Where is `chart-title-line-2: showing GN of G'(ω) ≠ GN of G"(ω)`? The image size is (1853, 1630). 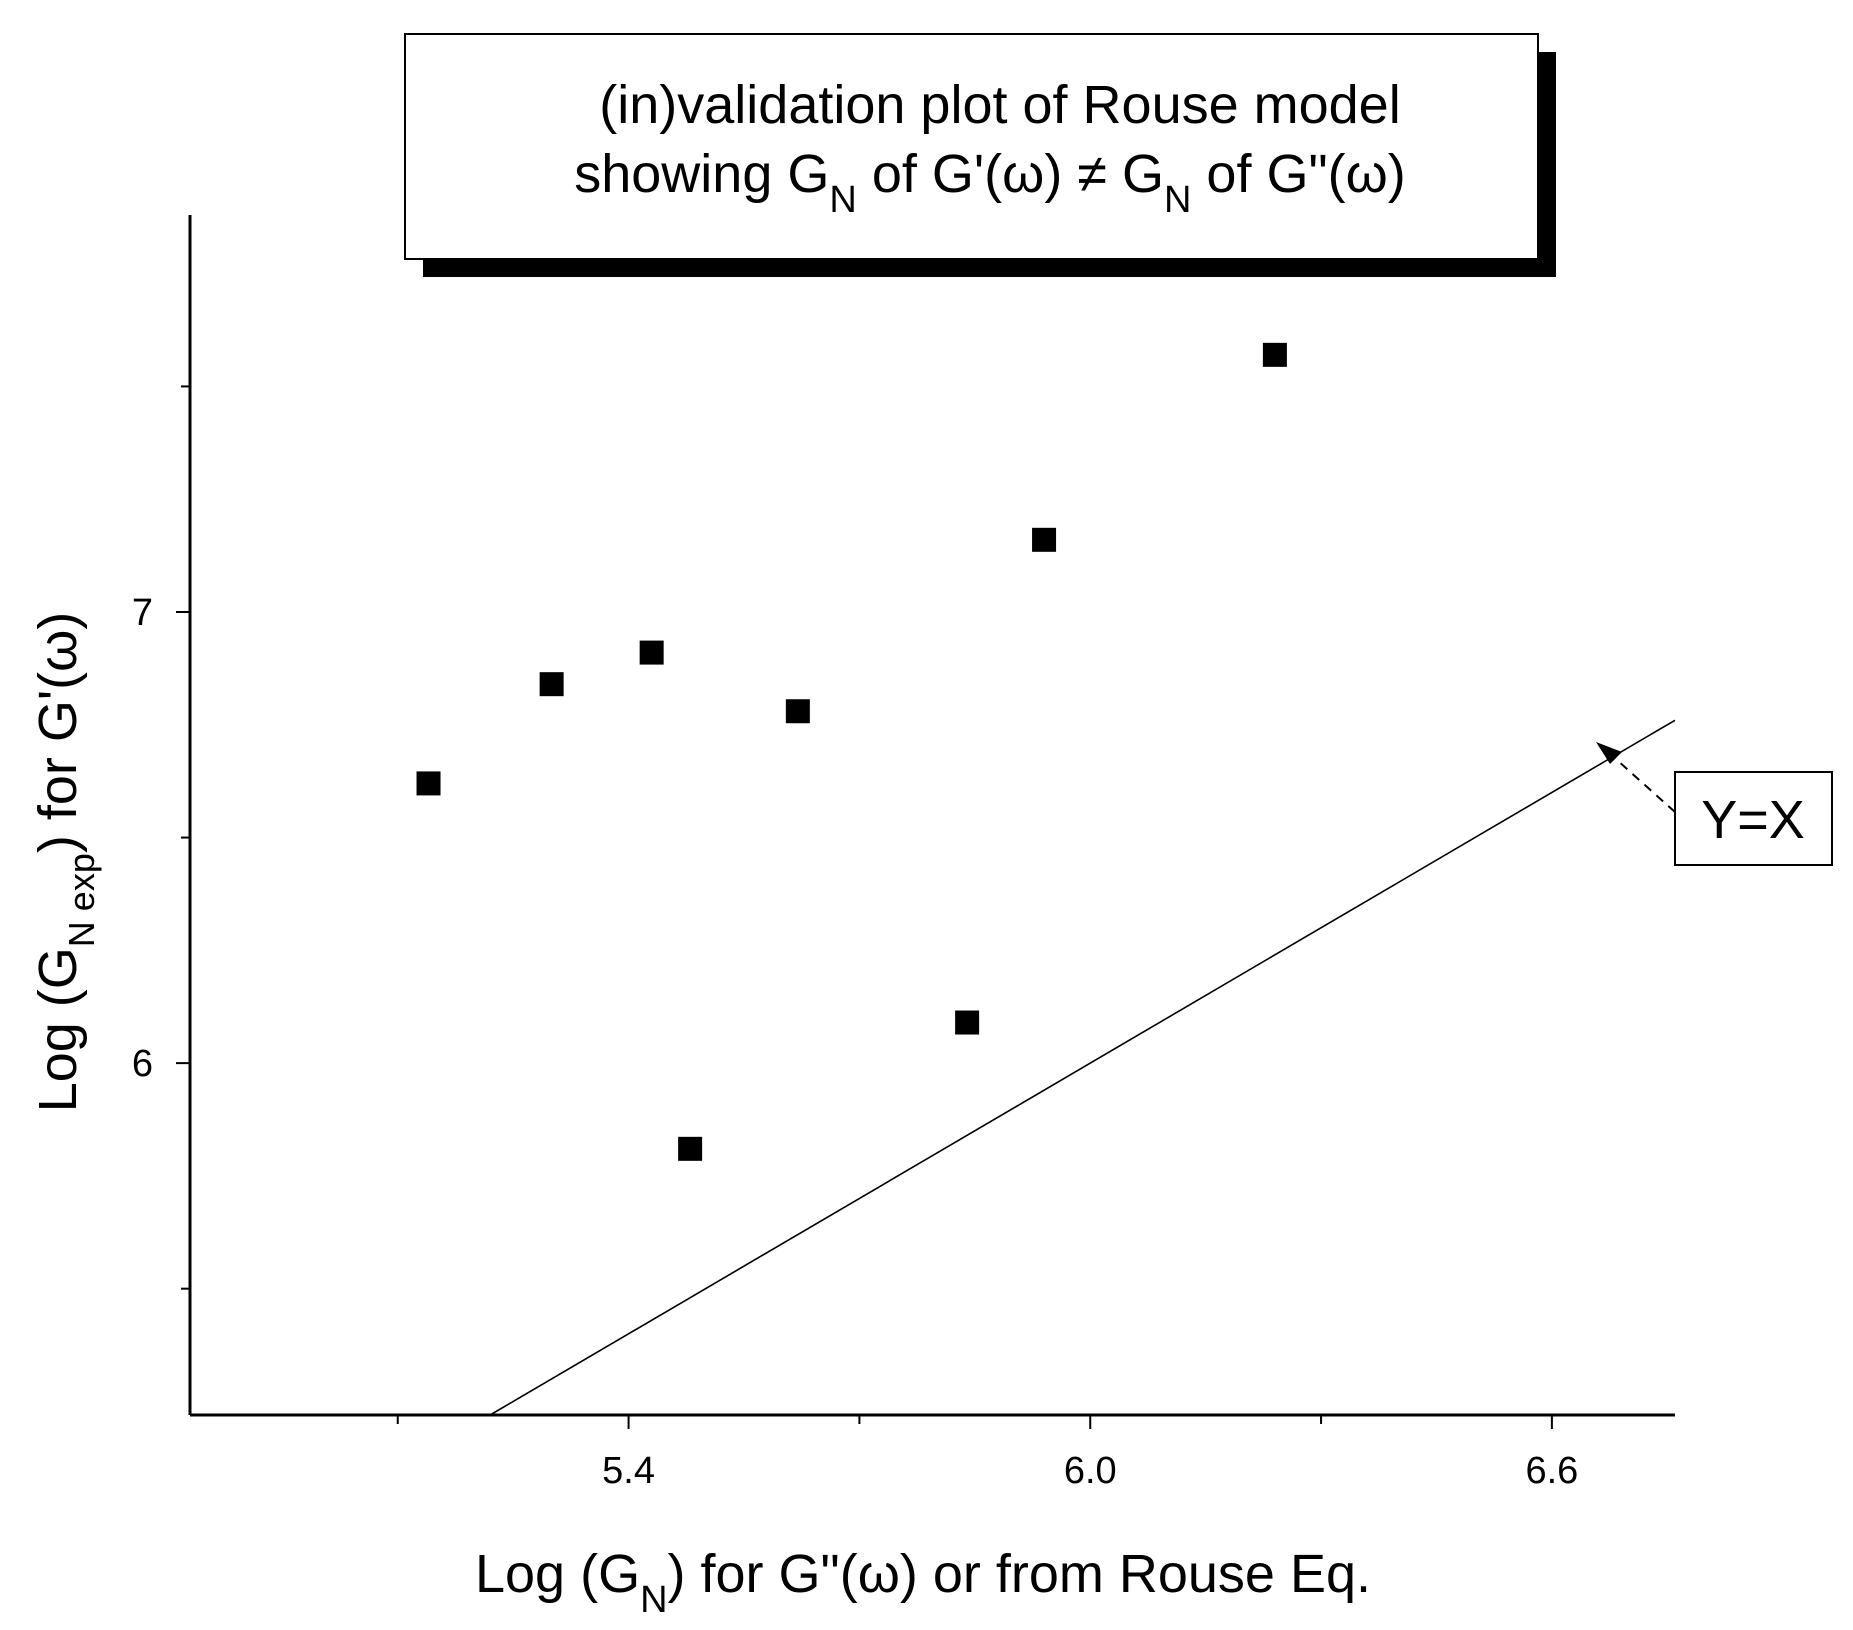
chart-title-line-2: showing GN of G'(ω) ≠ GN of G"(ω) is located at coordinates (990, 182).